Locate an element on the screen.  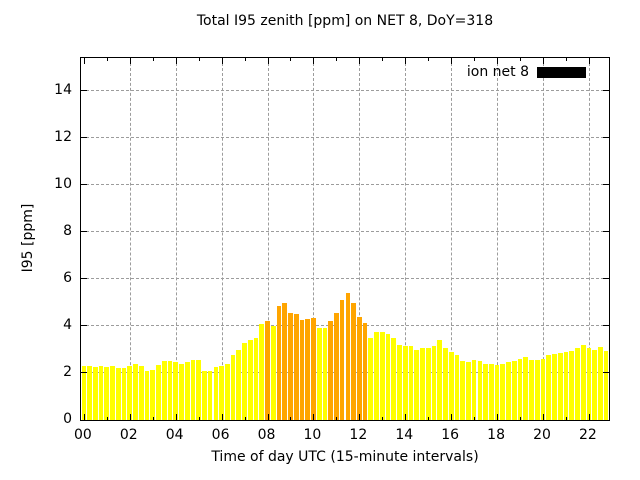
bar-08:30 is located at coordinates (279, 363).